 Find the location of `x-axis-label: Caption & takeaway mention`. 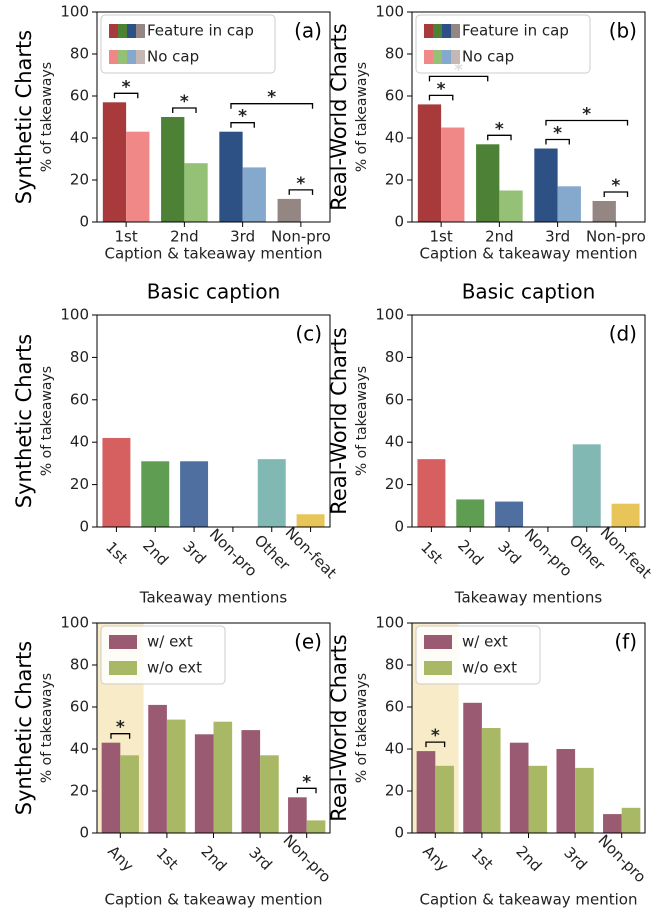

x-axis-label: Caption & takeaway mention is located at coordinates (214, 254).